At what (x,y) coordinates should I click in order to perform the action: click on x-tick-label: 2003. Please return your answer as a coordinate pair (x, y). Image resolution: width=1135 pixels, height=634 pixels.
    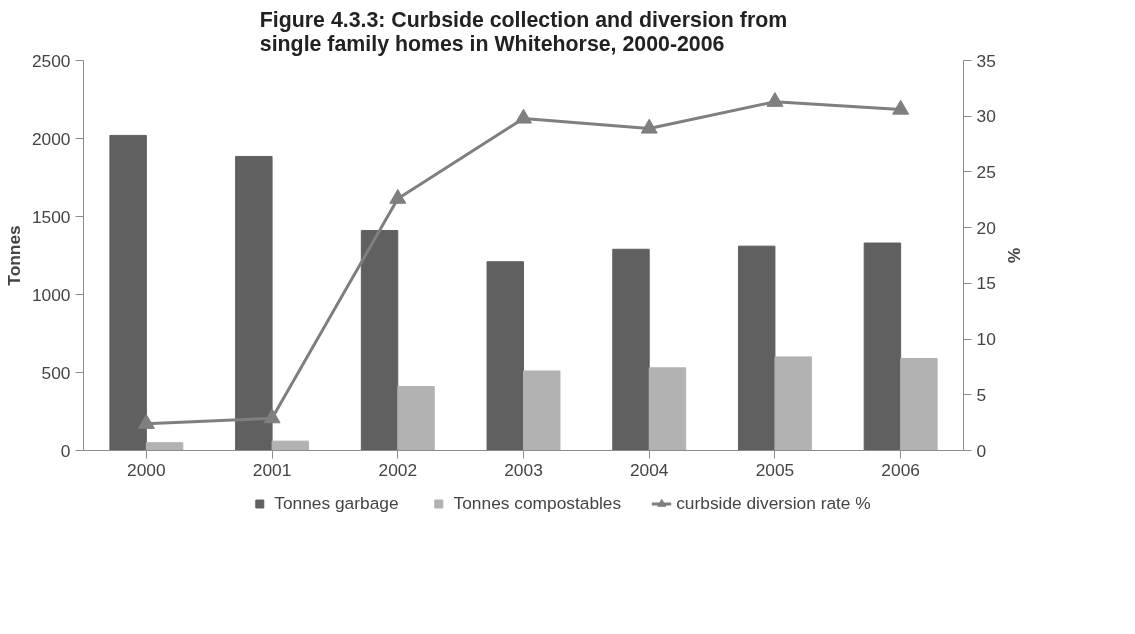
    Looking at the image, I should click on (523, 469).